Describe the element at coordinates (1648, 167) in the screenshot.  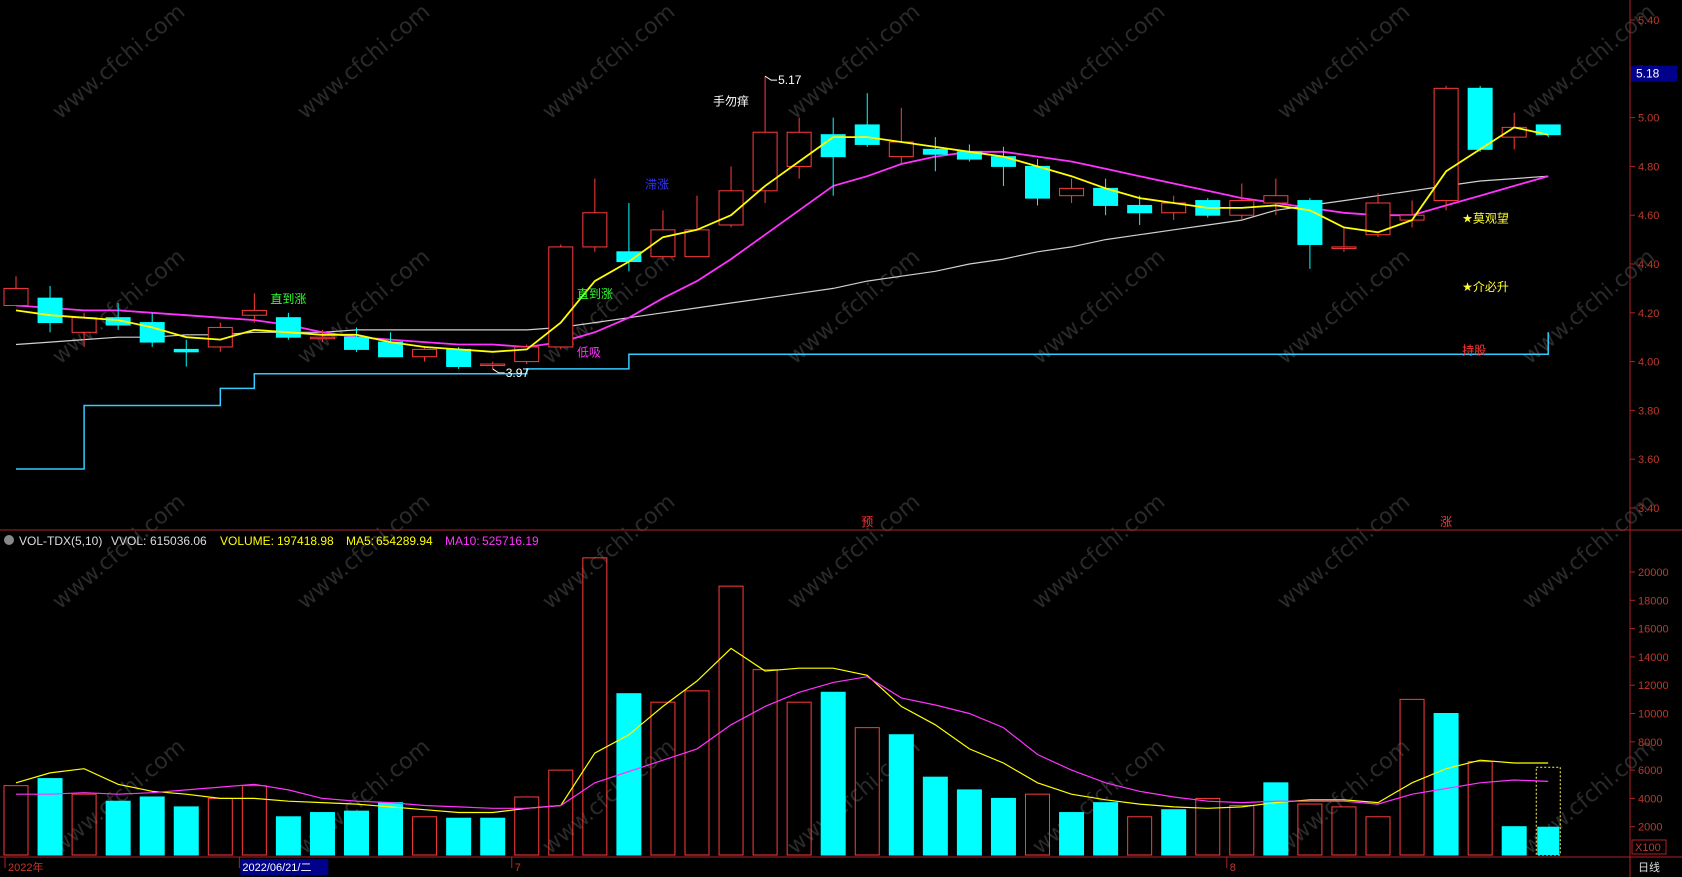
I see `price-tick-label: 4.80` at that location.